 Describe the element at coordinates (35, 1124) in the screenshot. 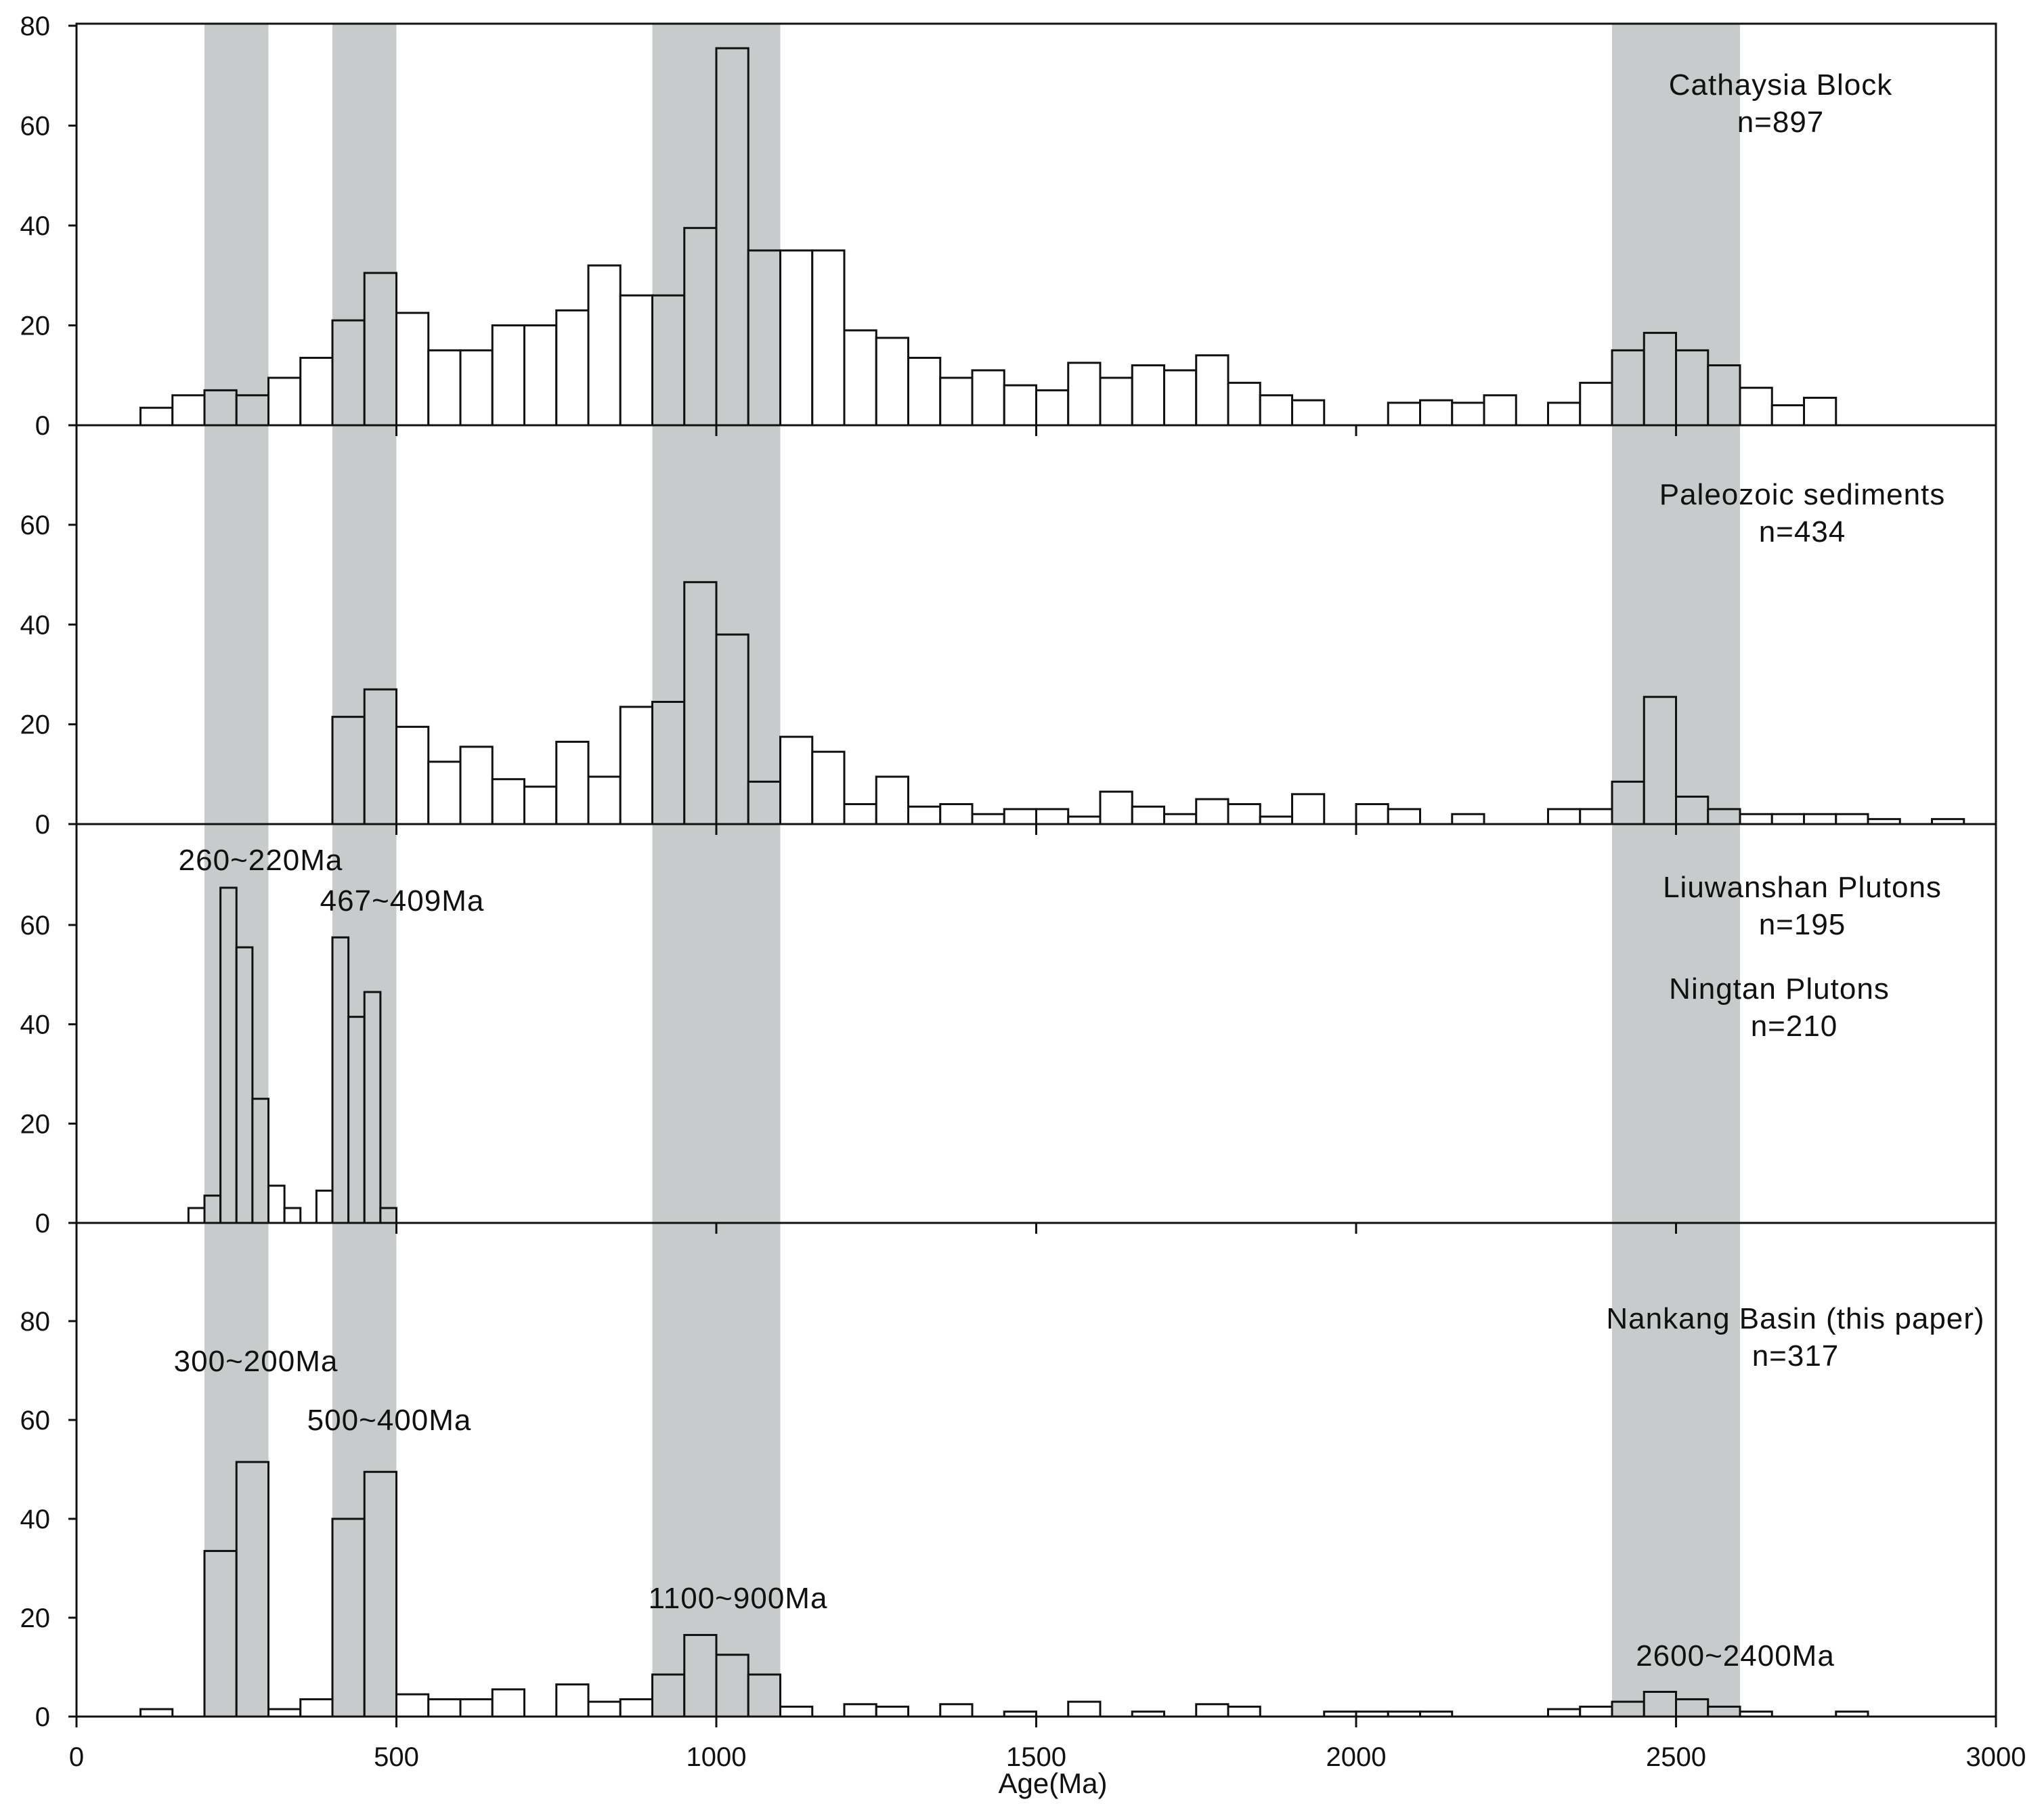

I see `y-tick-label: 20` at that location.